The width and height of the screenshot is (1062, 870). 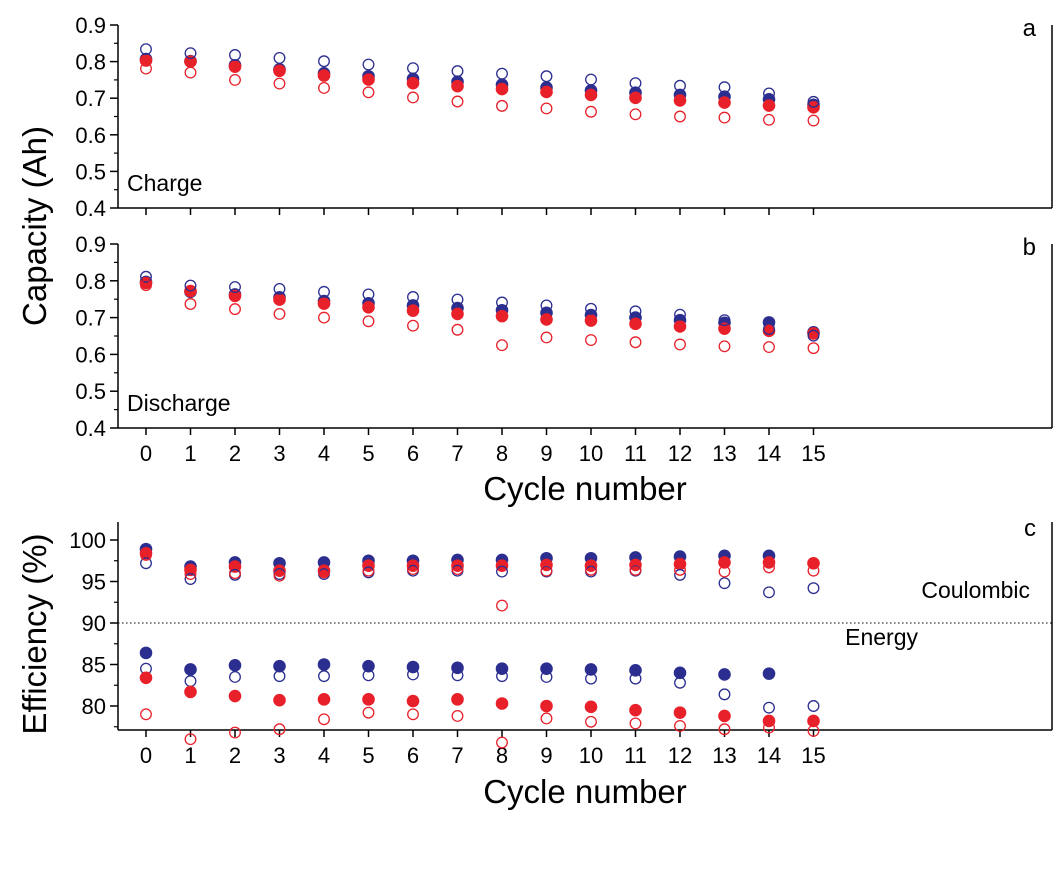 I want to click on panel-c-x-tick-label: 2, so click(x=235, y=755).